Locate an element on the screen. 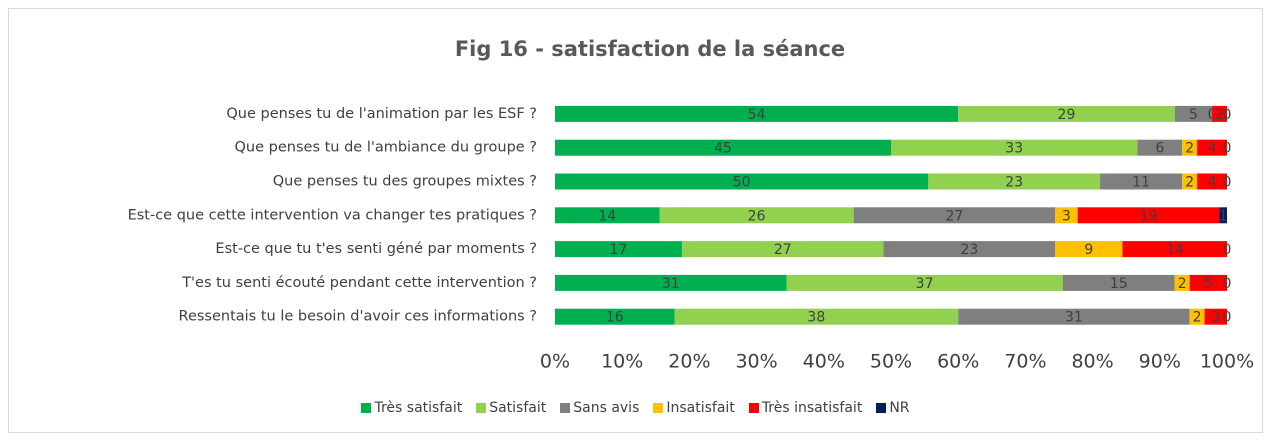  data-label: 29 is located at coordinates (1067, 115).